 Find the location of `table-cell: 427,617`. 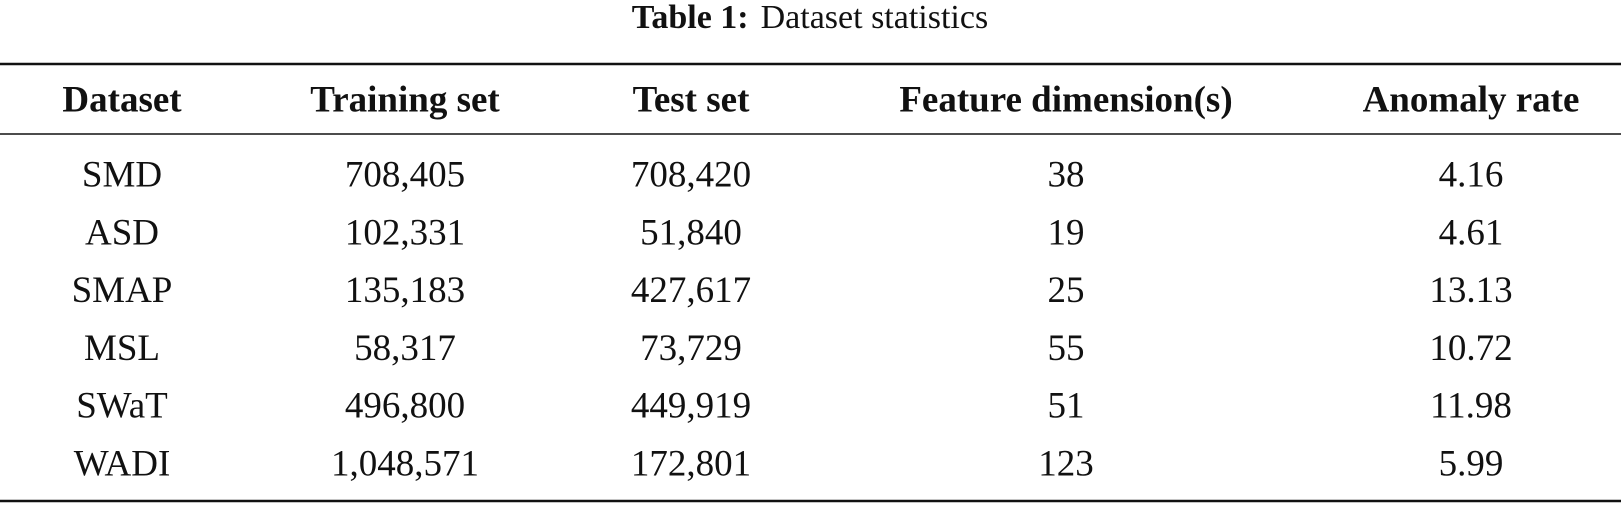

table-cell: 427,617 is located at coordinates (691, 290).